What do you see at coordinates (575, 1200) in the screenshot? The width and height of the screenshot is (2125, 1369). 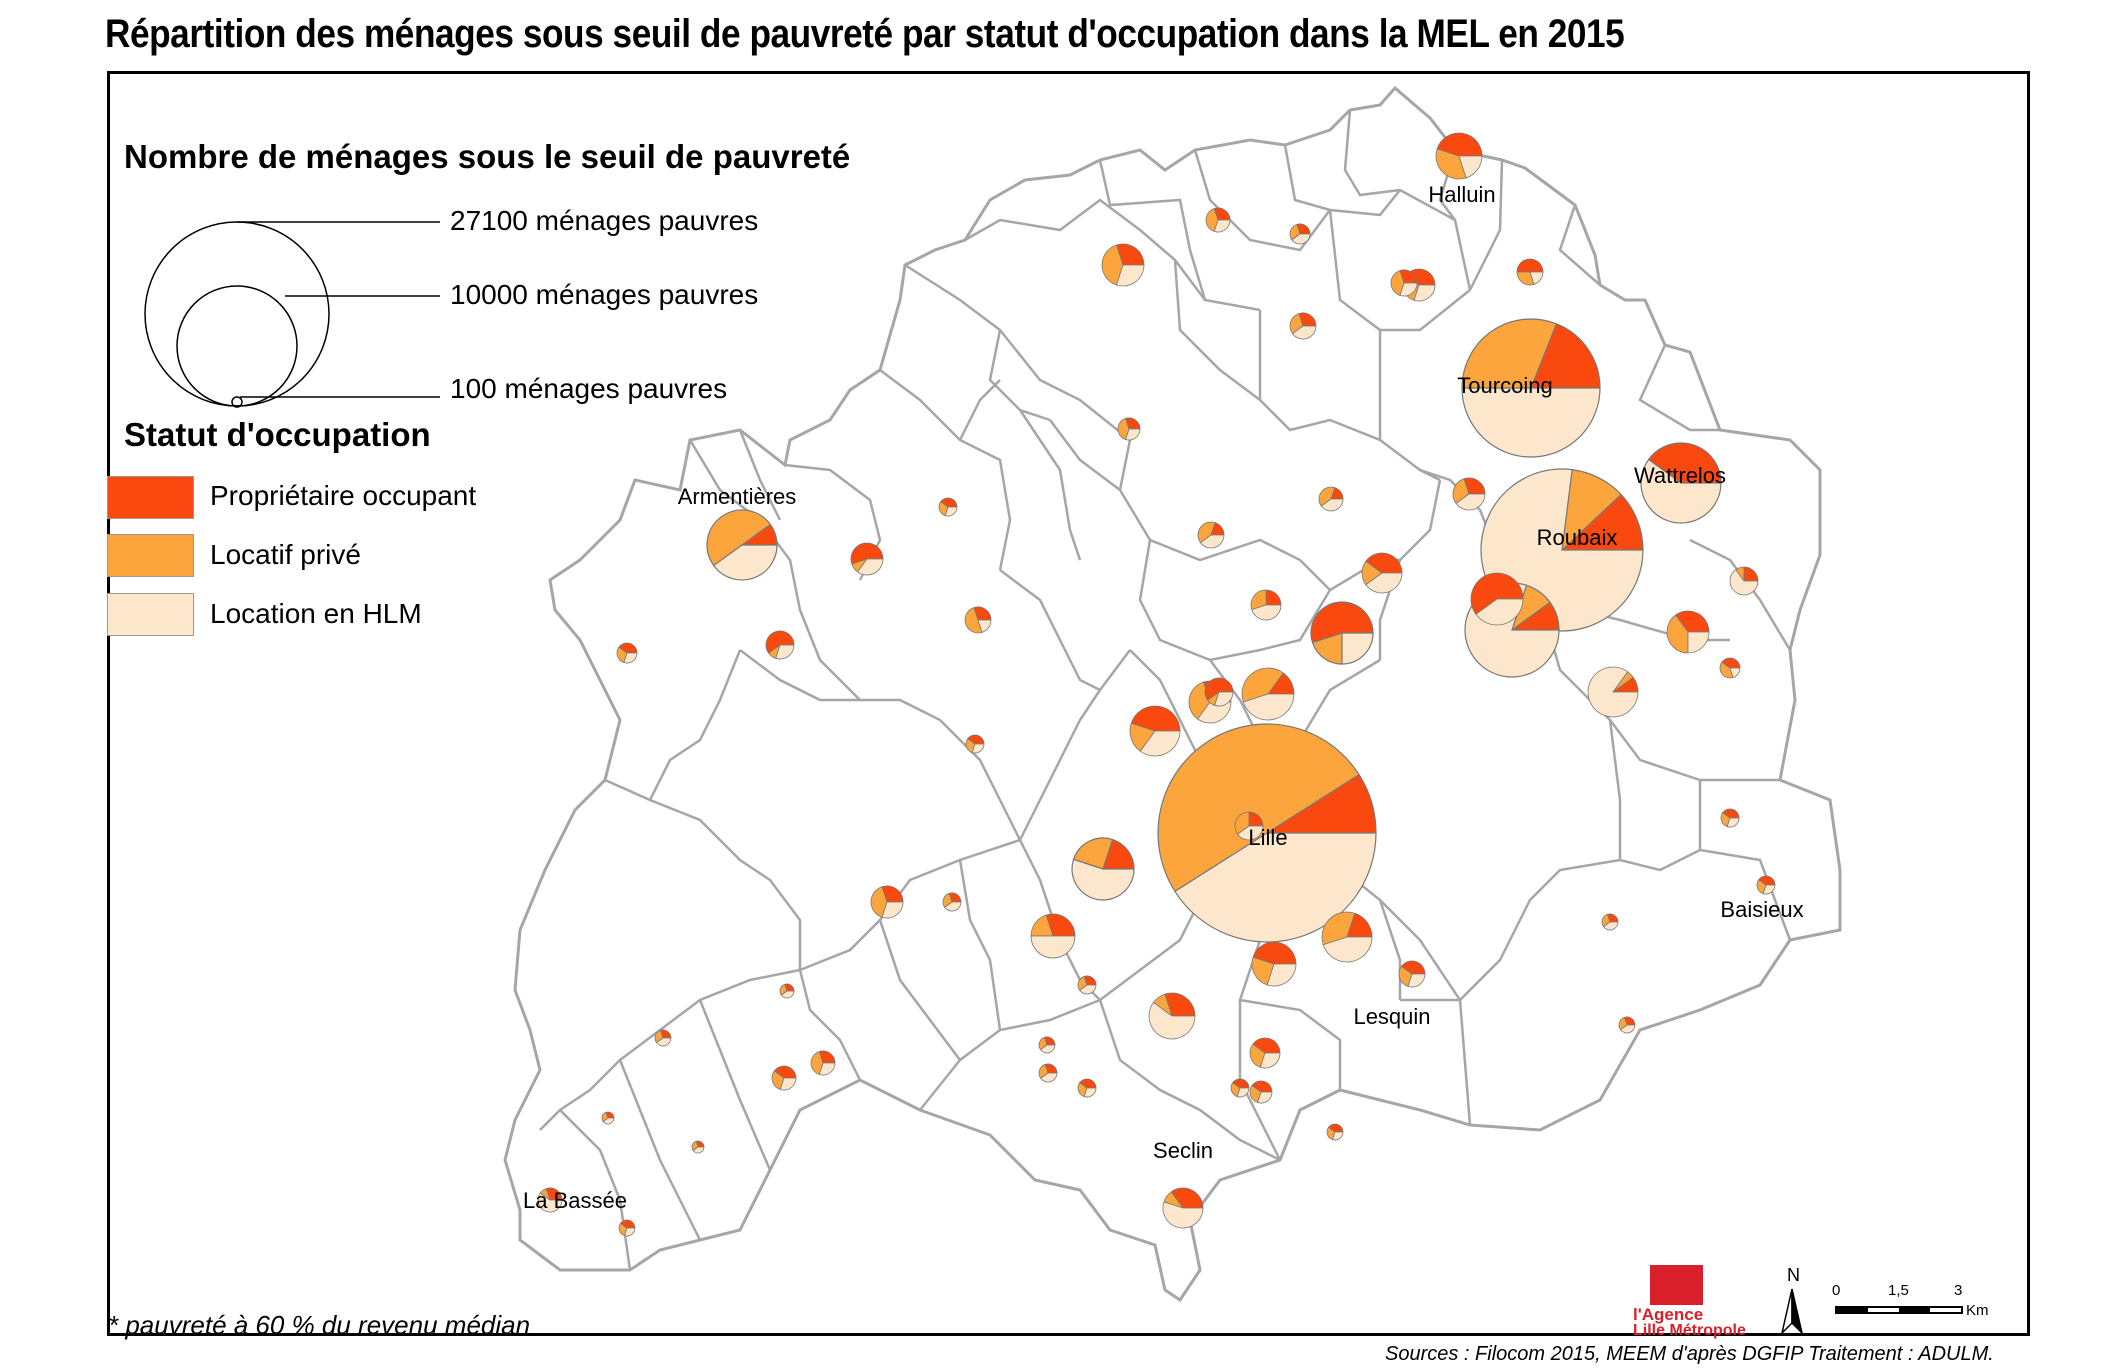 I see `city-label-la-bassee: La Bassée` at bounding box center [575, 1200].